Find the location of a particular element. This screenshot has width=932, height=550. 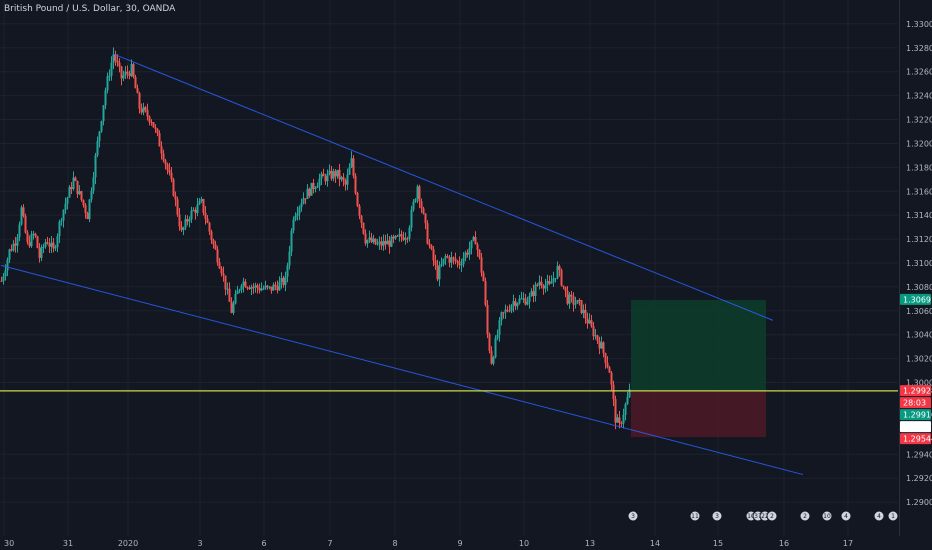

event-marker-count: 4 is located at coordinates (879, 516).